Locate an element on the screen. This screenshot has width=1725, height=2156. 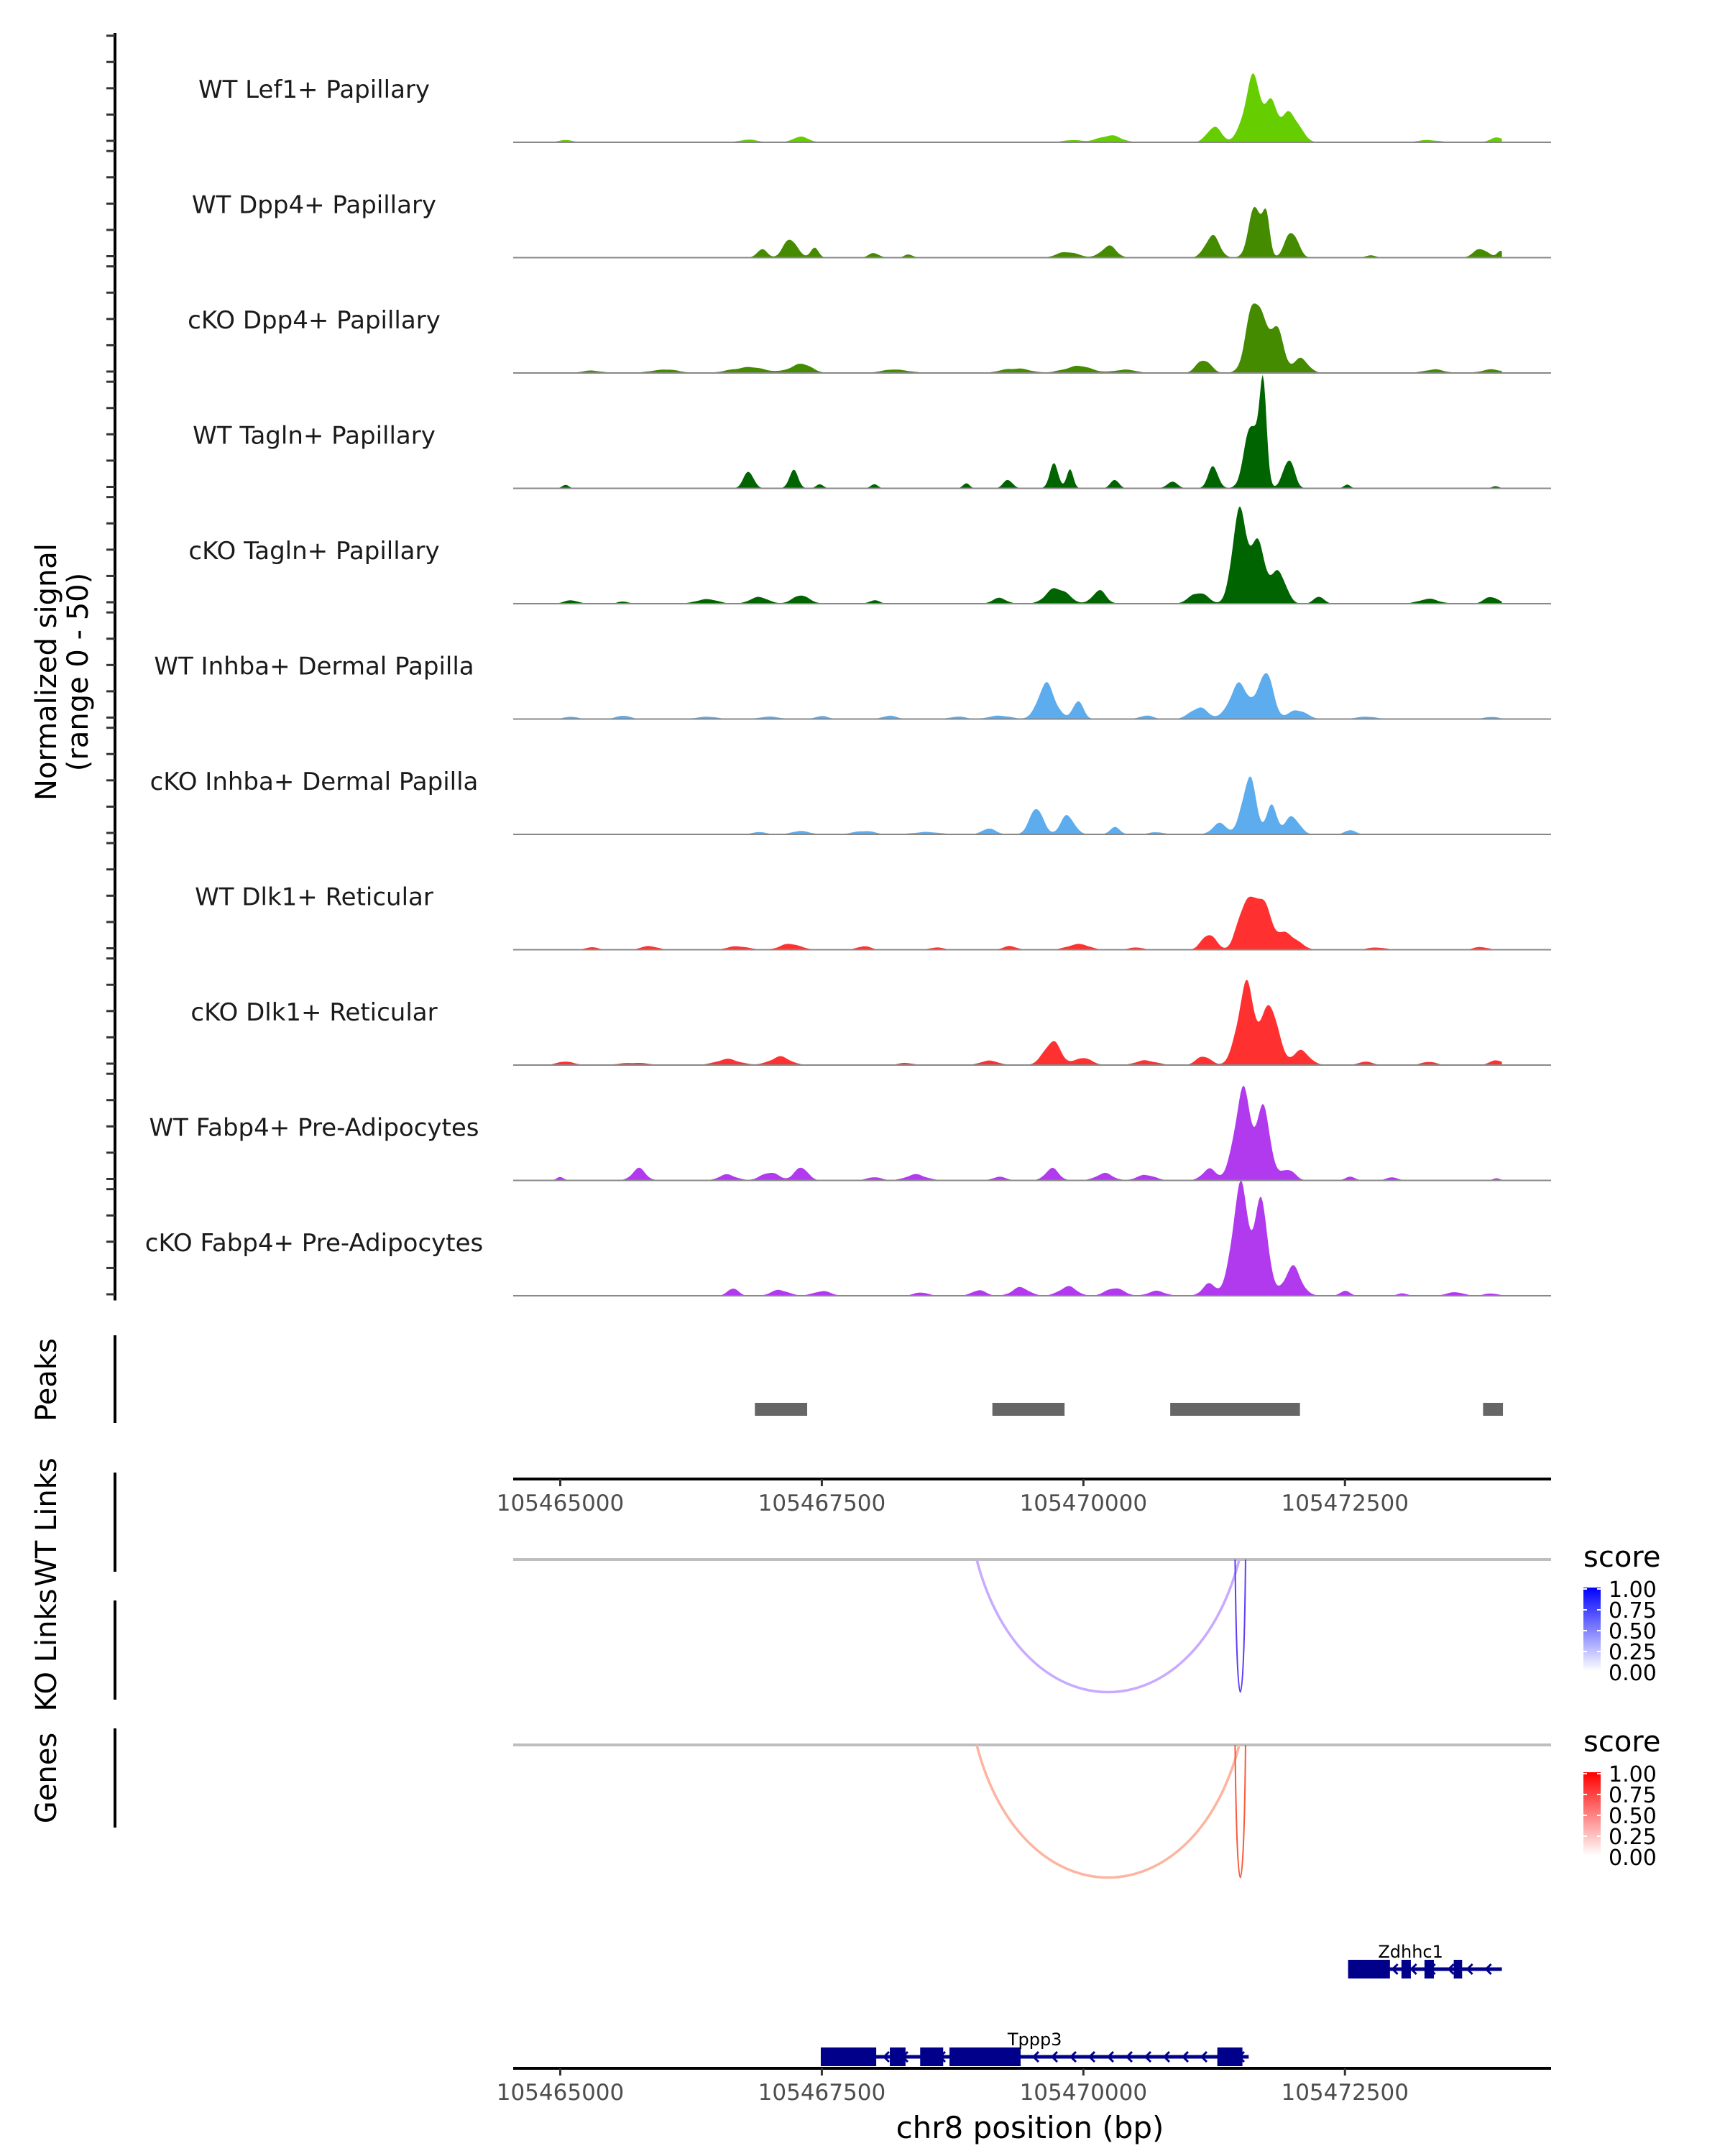
ko-score-legend: score 1.000.750.500.250.00 is located at coordinates (1621, 1798).